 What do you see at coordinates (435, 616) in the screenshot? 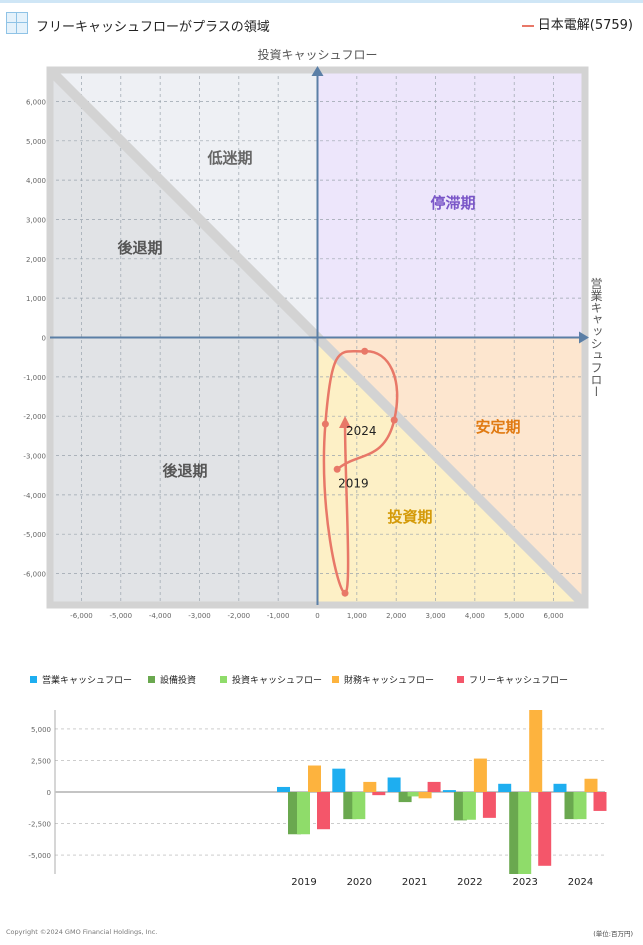
I see `x-tick-label: 3,000` at bounding box center [435, 616].